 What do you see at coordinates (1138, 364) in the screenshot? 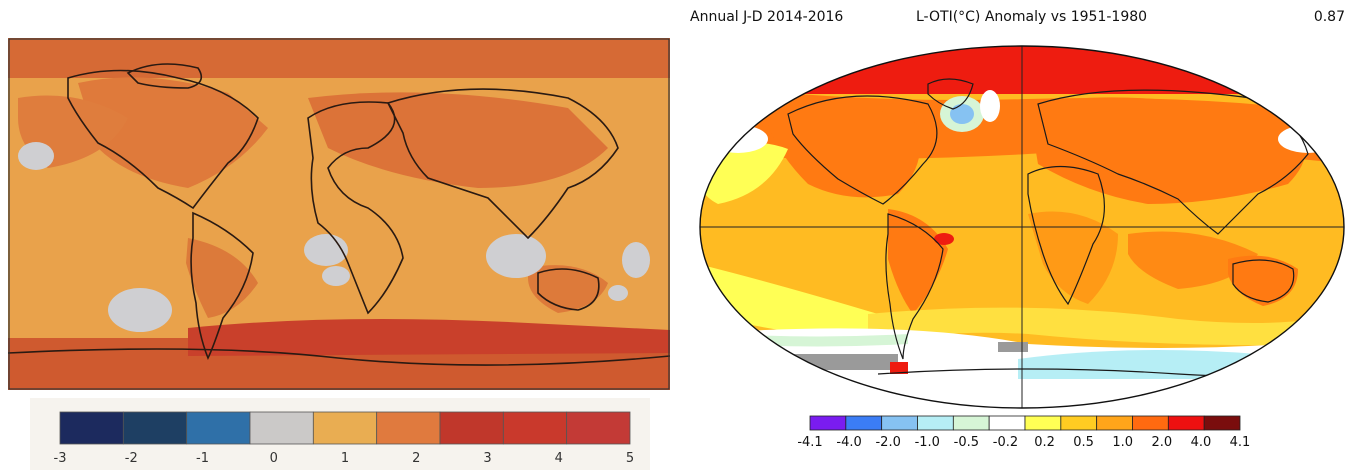
I see `right-map-southern-cyan-band` at bounding box center [1138, 364].